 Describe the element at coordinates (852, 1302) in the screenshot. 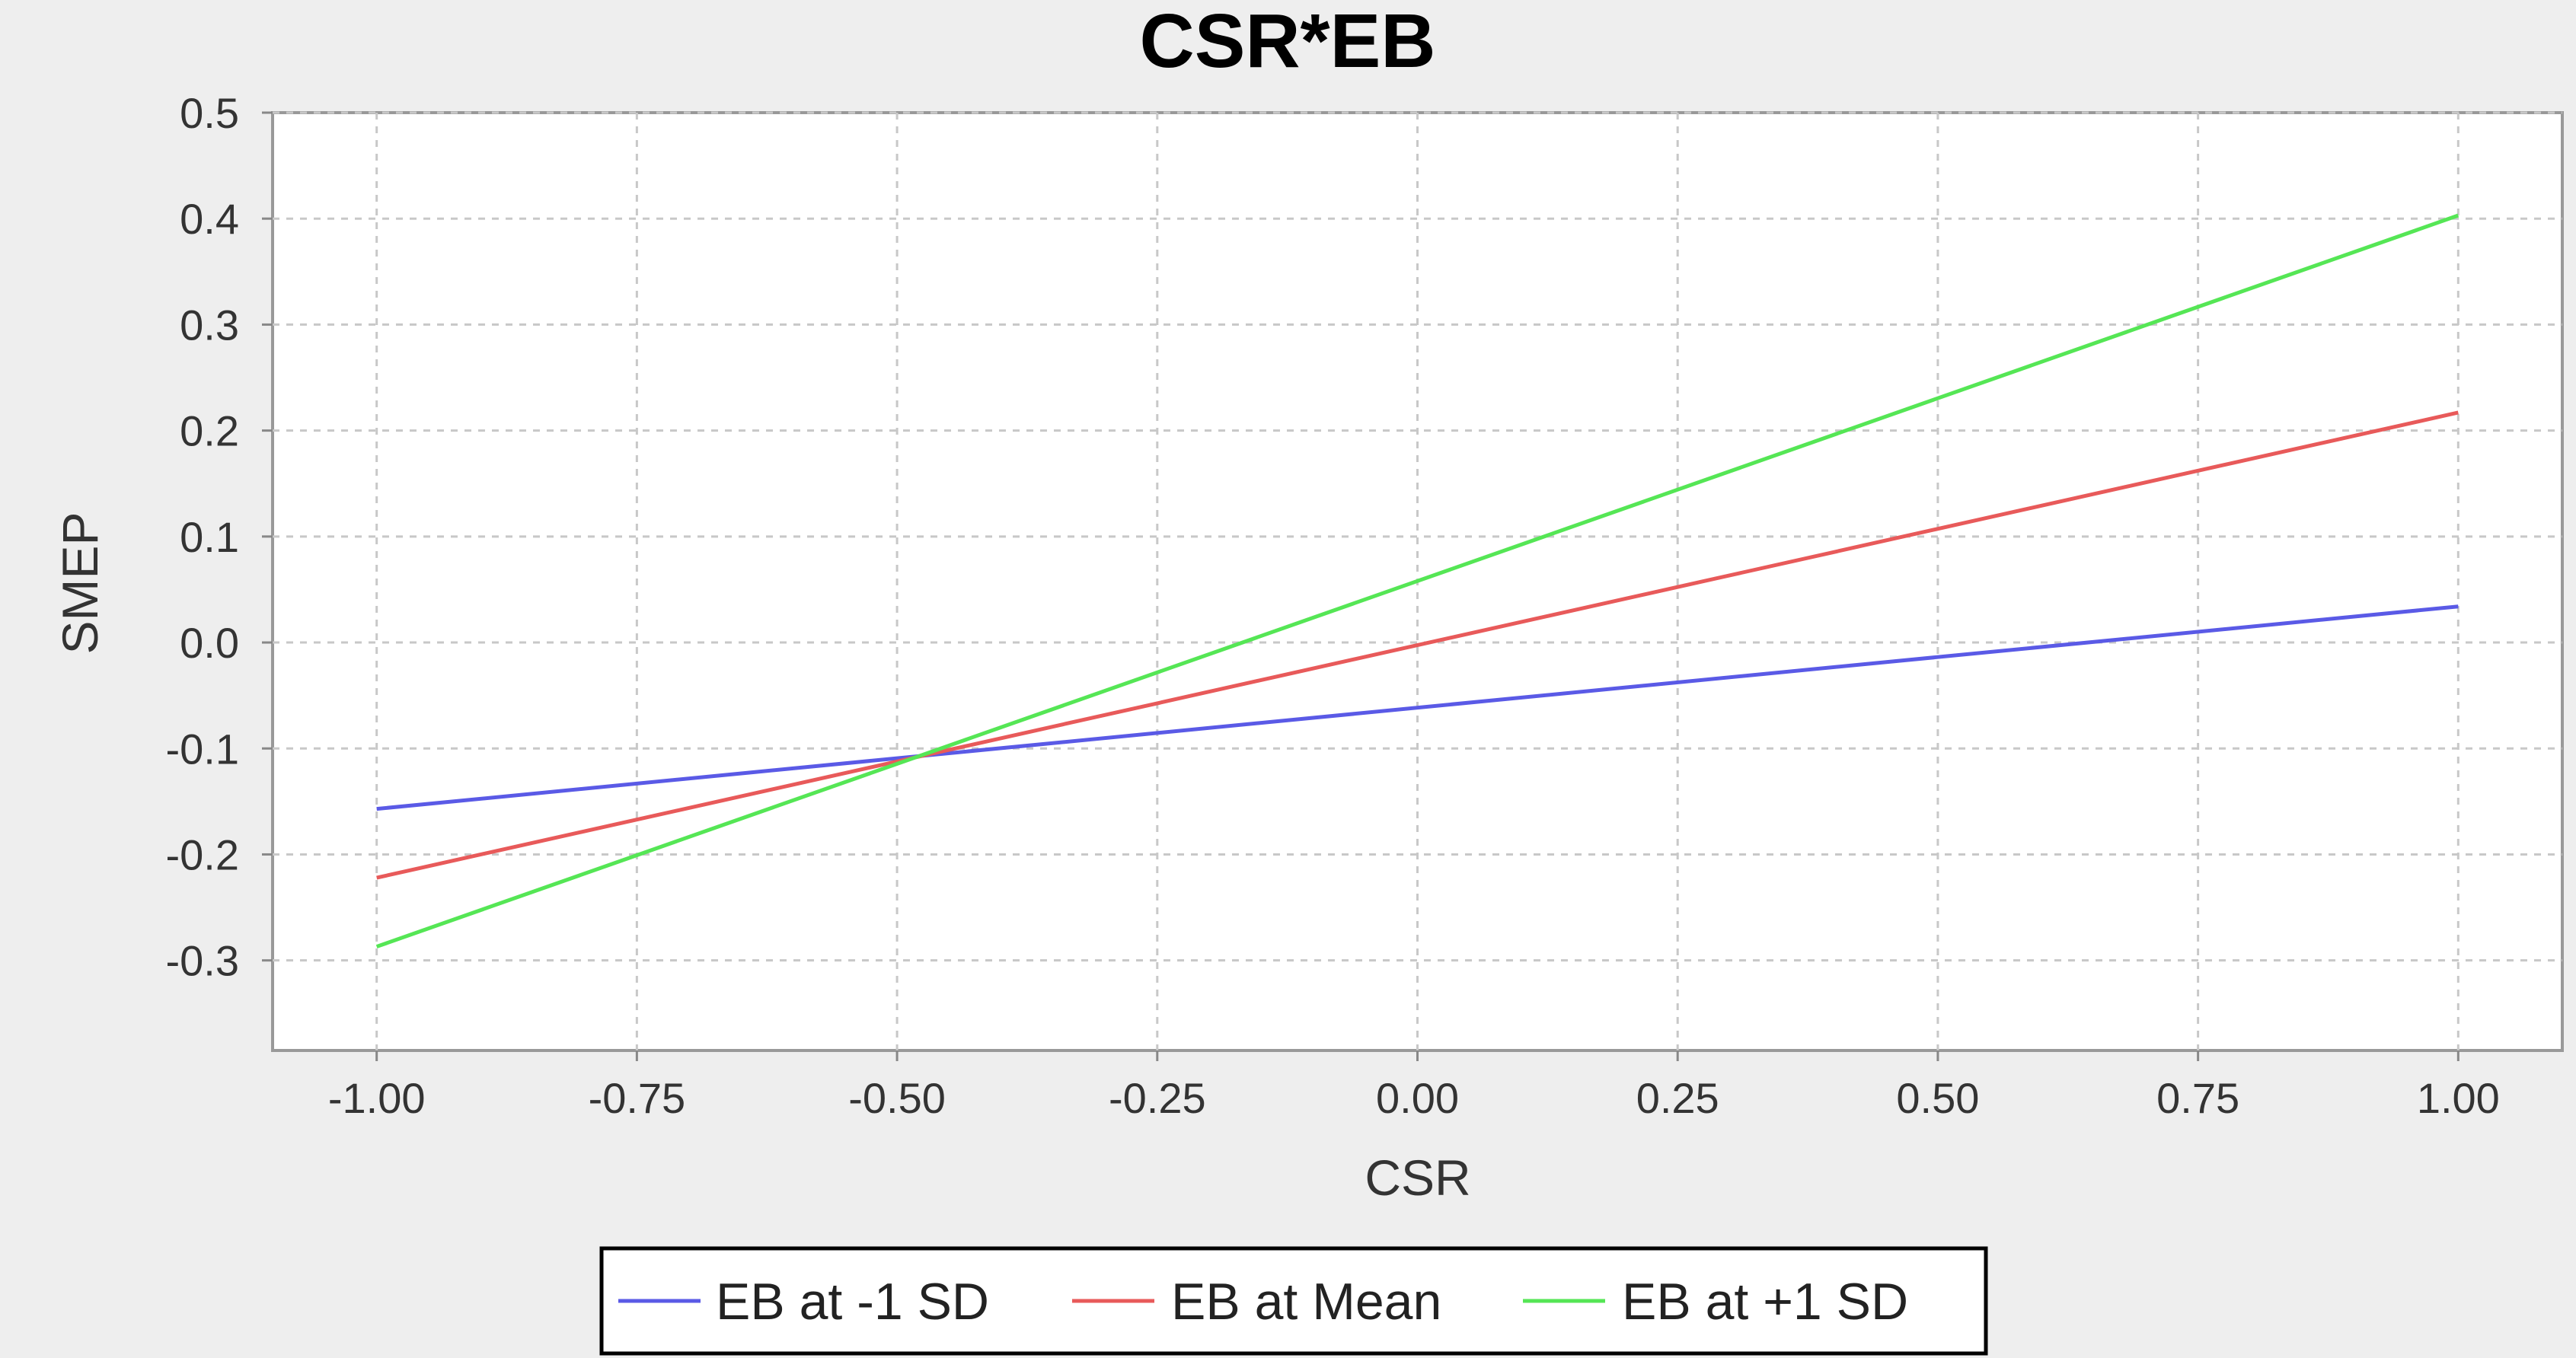

I see `legend-label-0: EB at -1 SD` at that location.